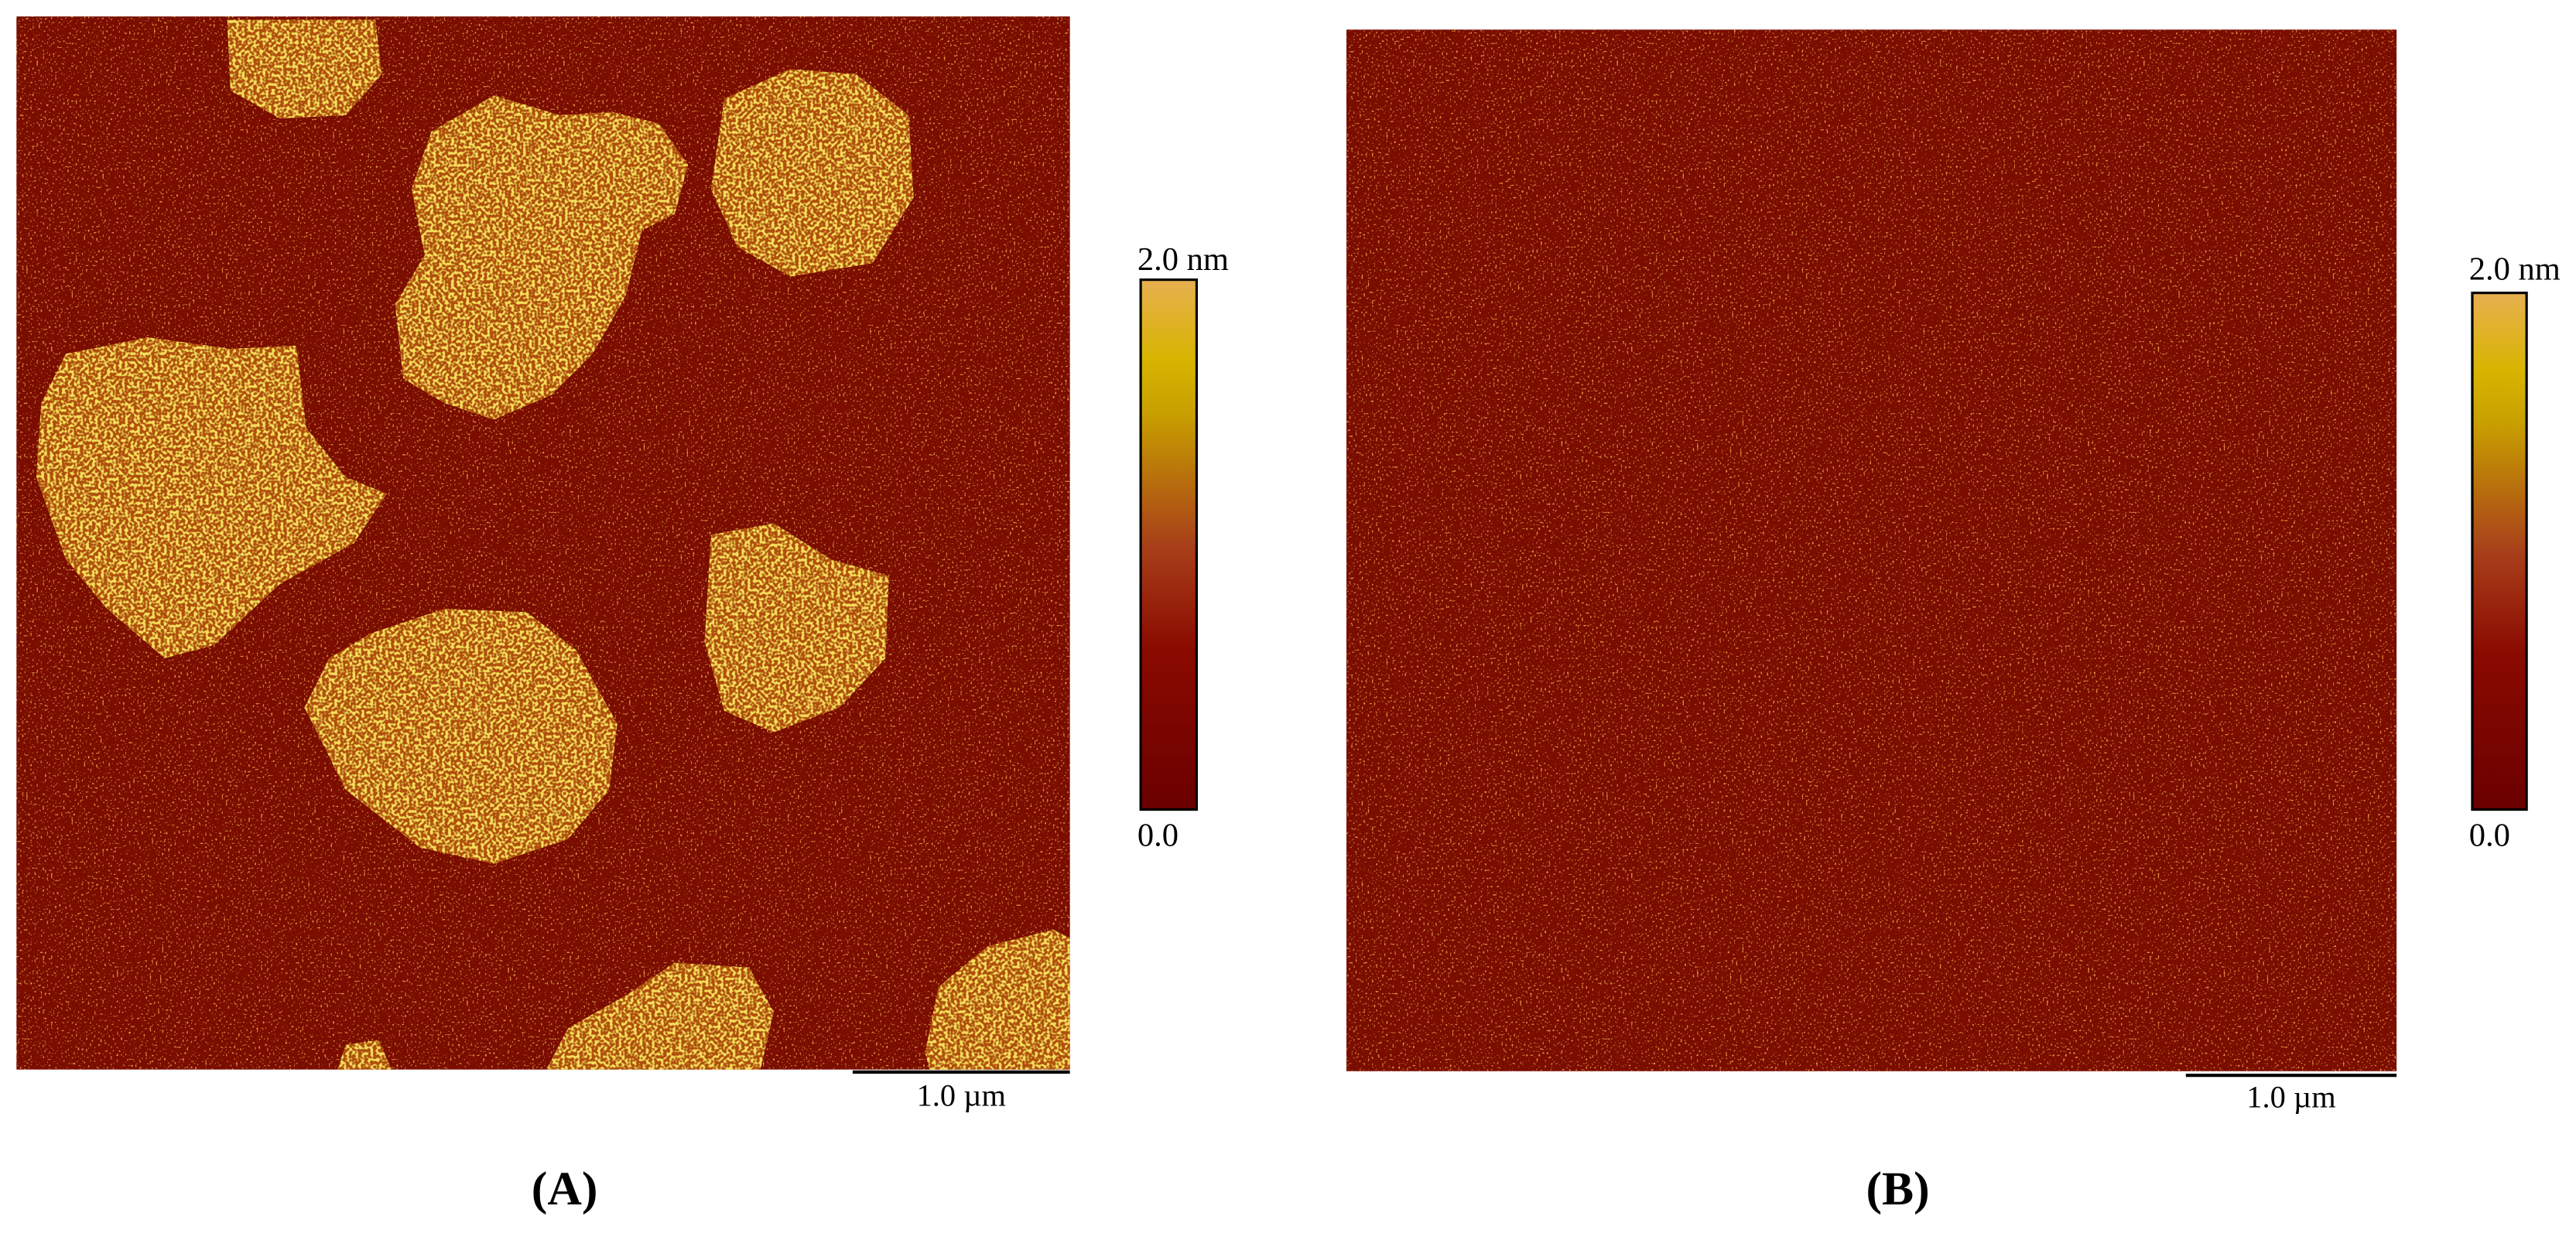 The image size is (2576, 1240). I want to click on panel-label: (B), so click(1898, 1189).